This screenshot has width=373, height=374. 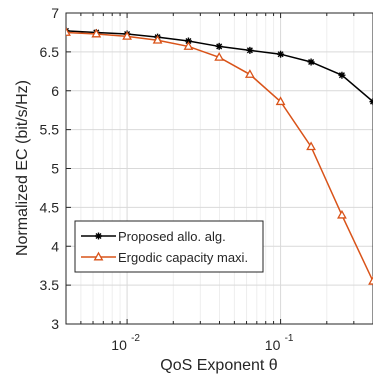 I want to click on legend-label-proposed: Proposed allo. alg., so click(x=172, y=236).